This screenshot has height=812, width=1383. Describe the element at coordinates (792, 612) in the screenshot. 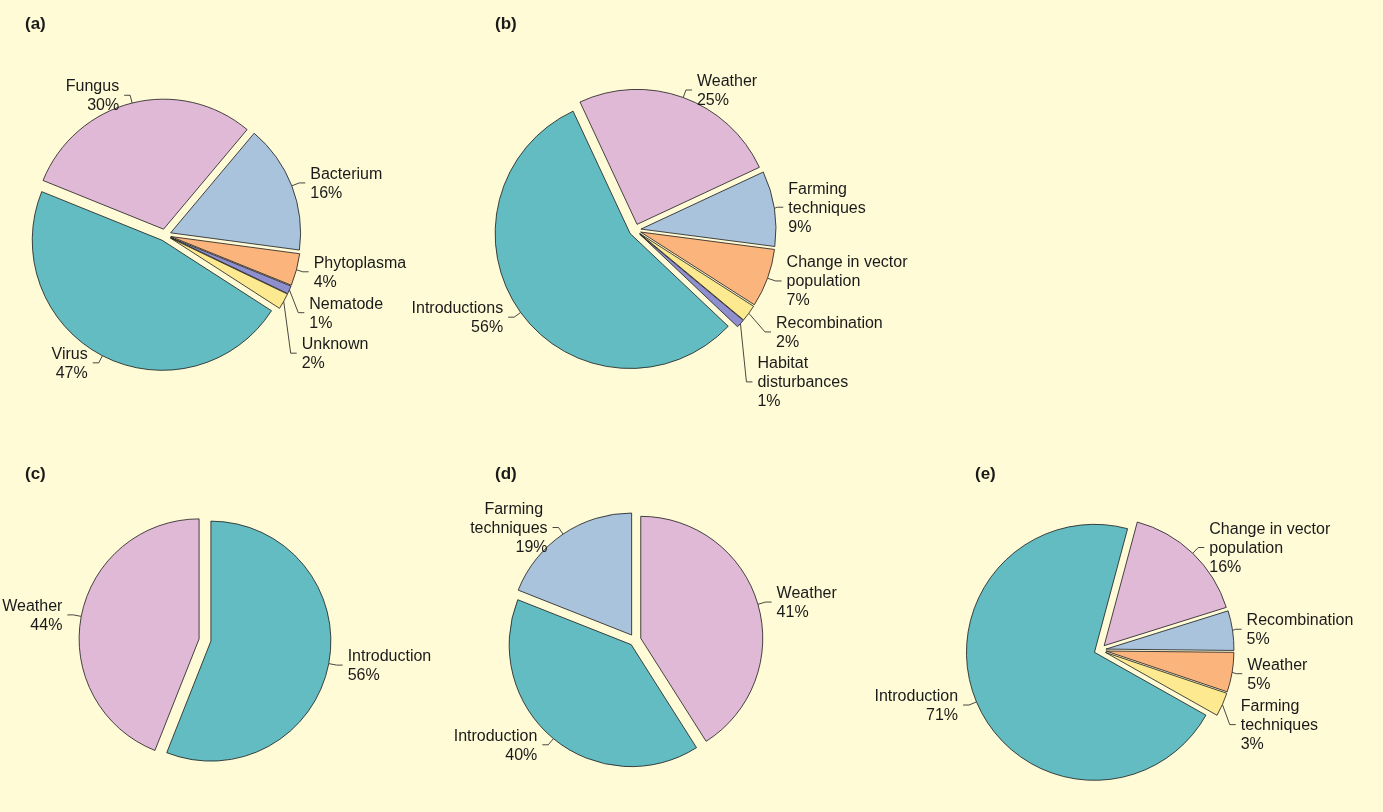

I see `data-label: 41%` at that location.